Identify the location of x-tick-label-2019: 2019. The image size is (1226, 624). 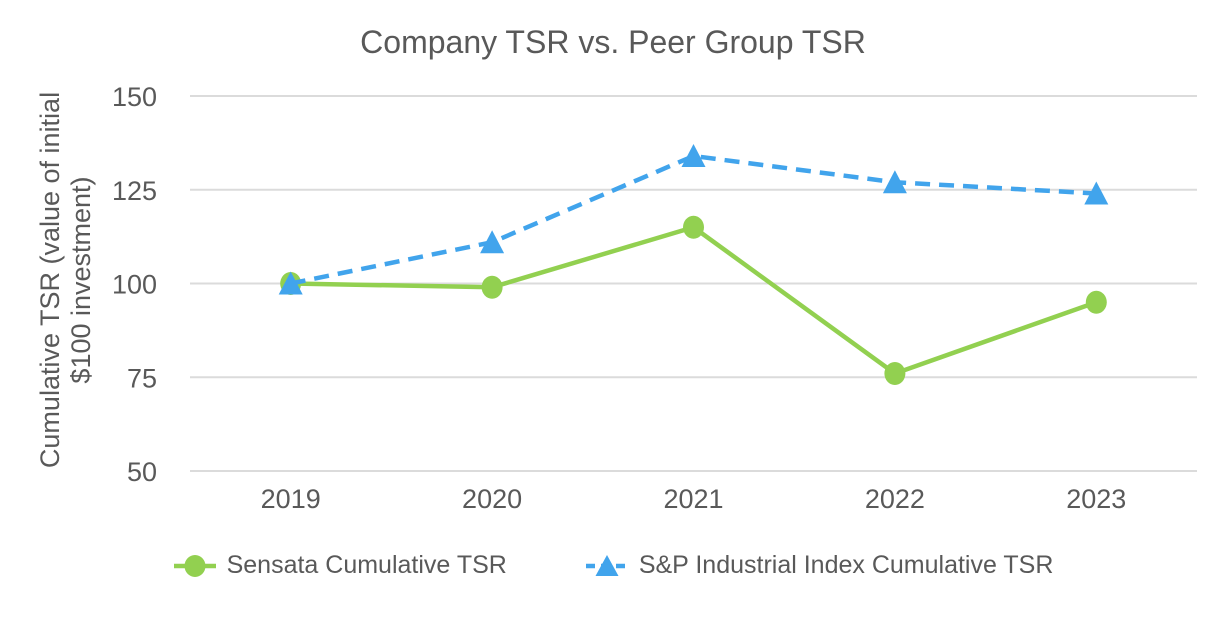
(291, 499).